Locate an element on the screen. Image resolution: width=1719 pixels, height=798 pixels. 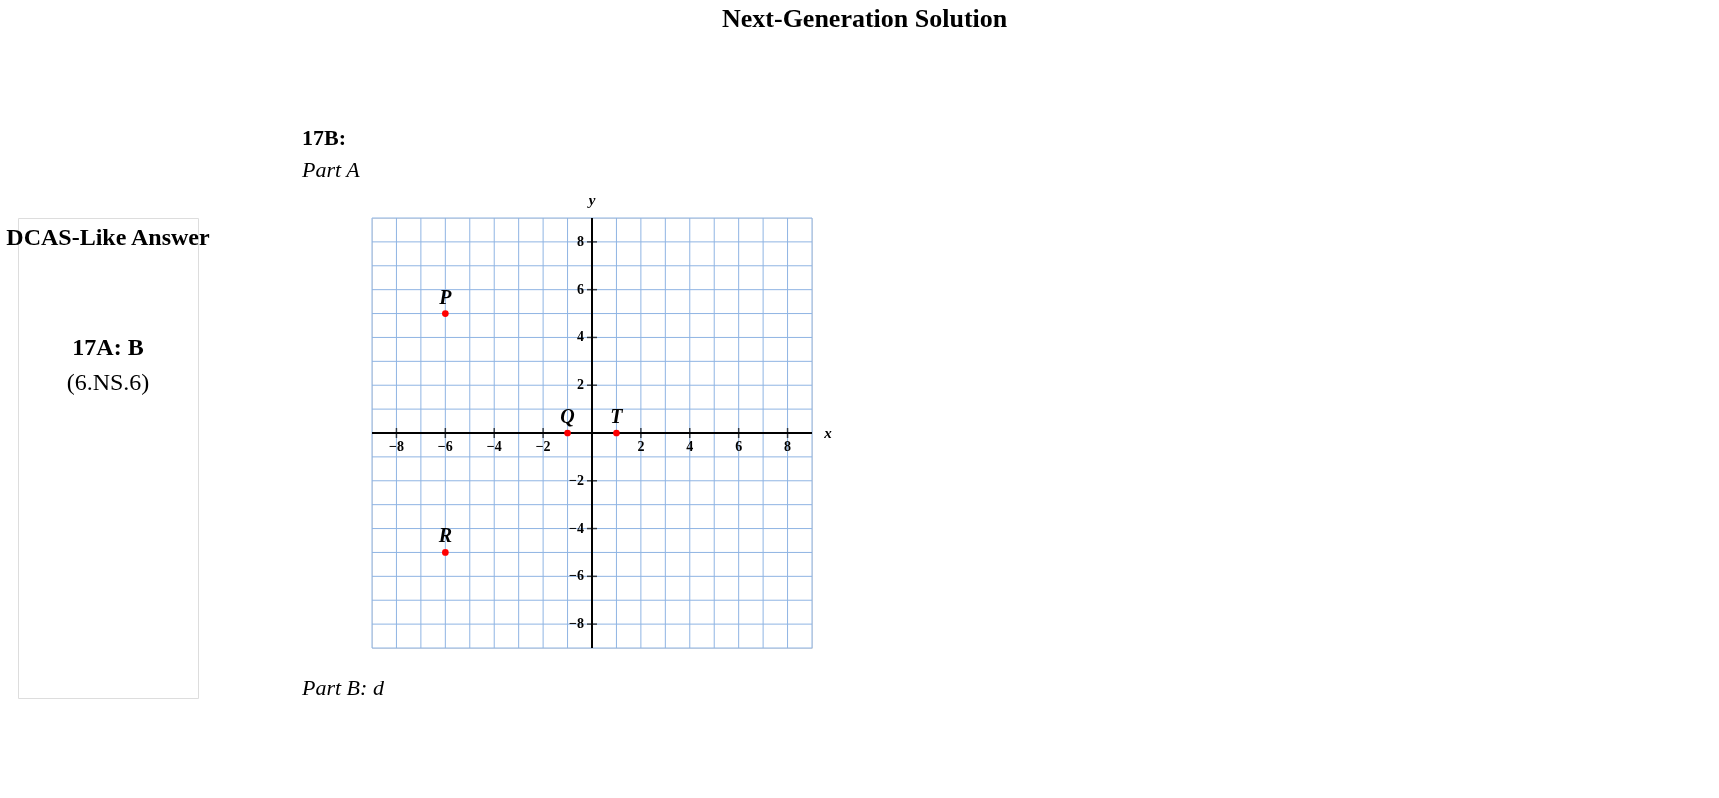
text: Part A is located at coordinates (331, 169).